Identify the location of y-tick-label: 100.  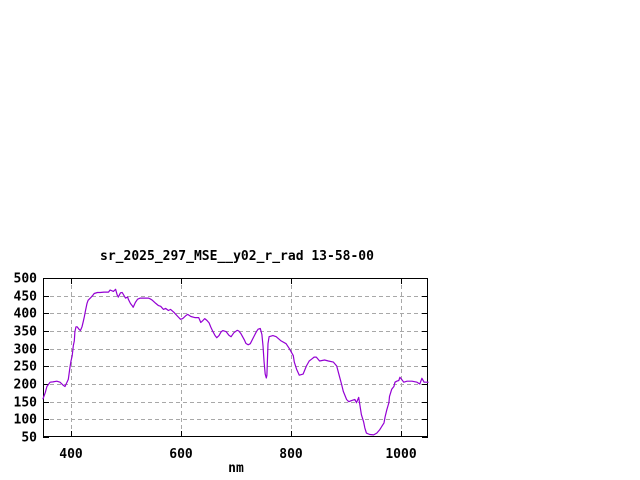
(26, 420).